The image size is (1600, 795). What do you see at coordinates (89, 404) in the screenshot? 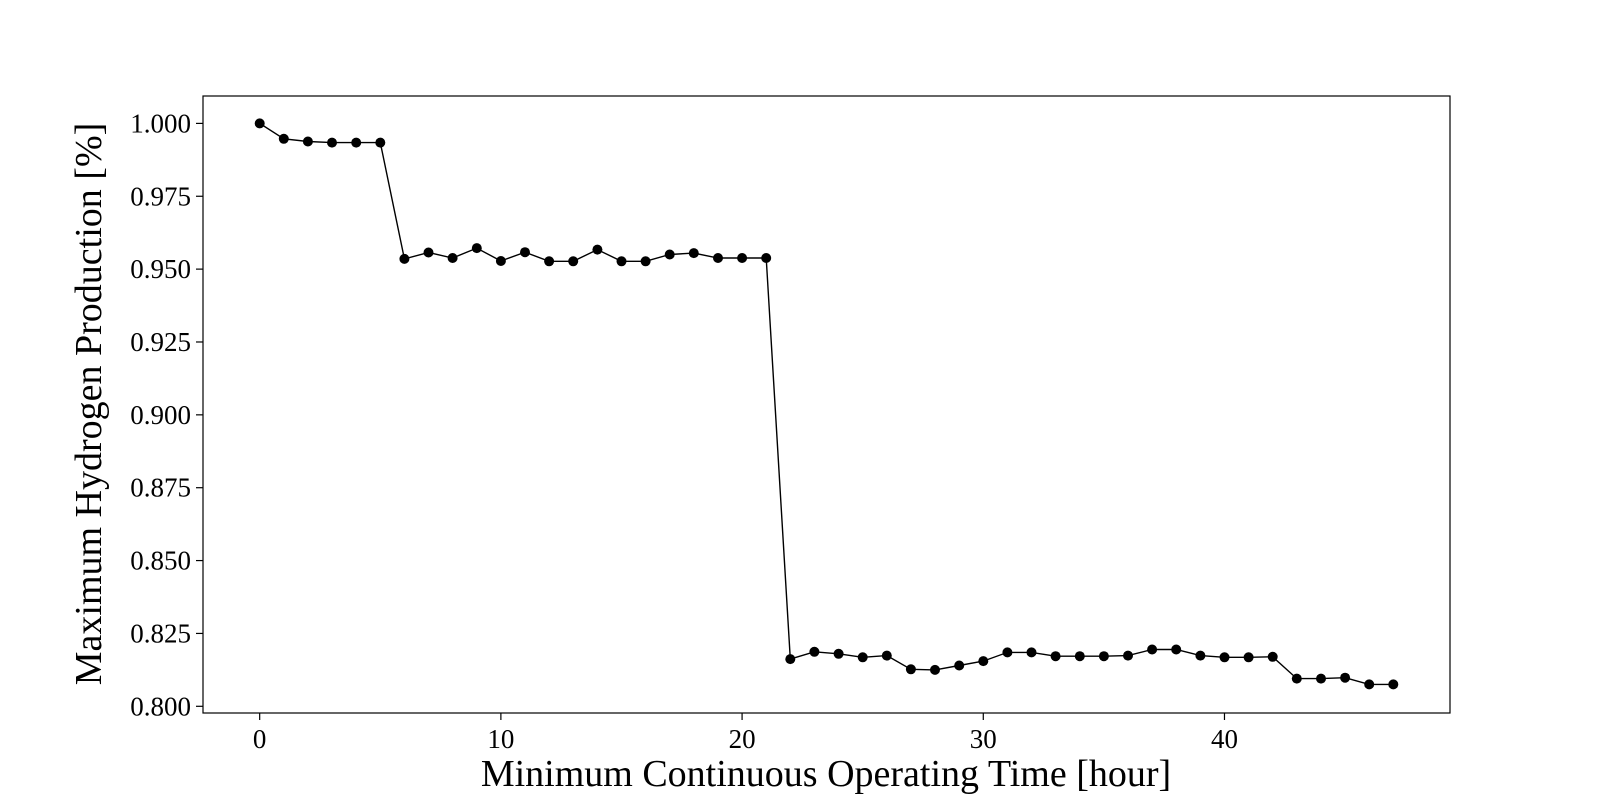
I see `y-axis-title: Maximum Hydrogen Production [%]` at bounding box center [89, 404].